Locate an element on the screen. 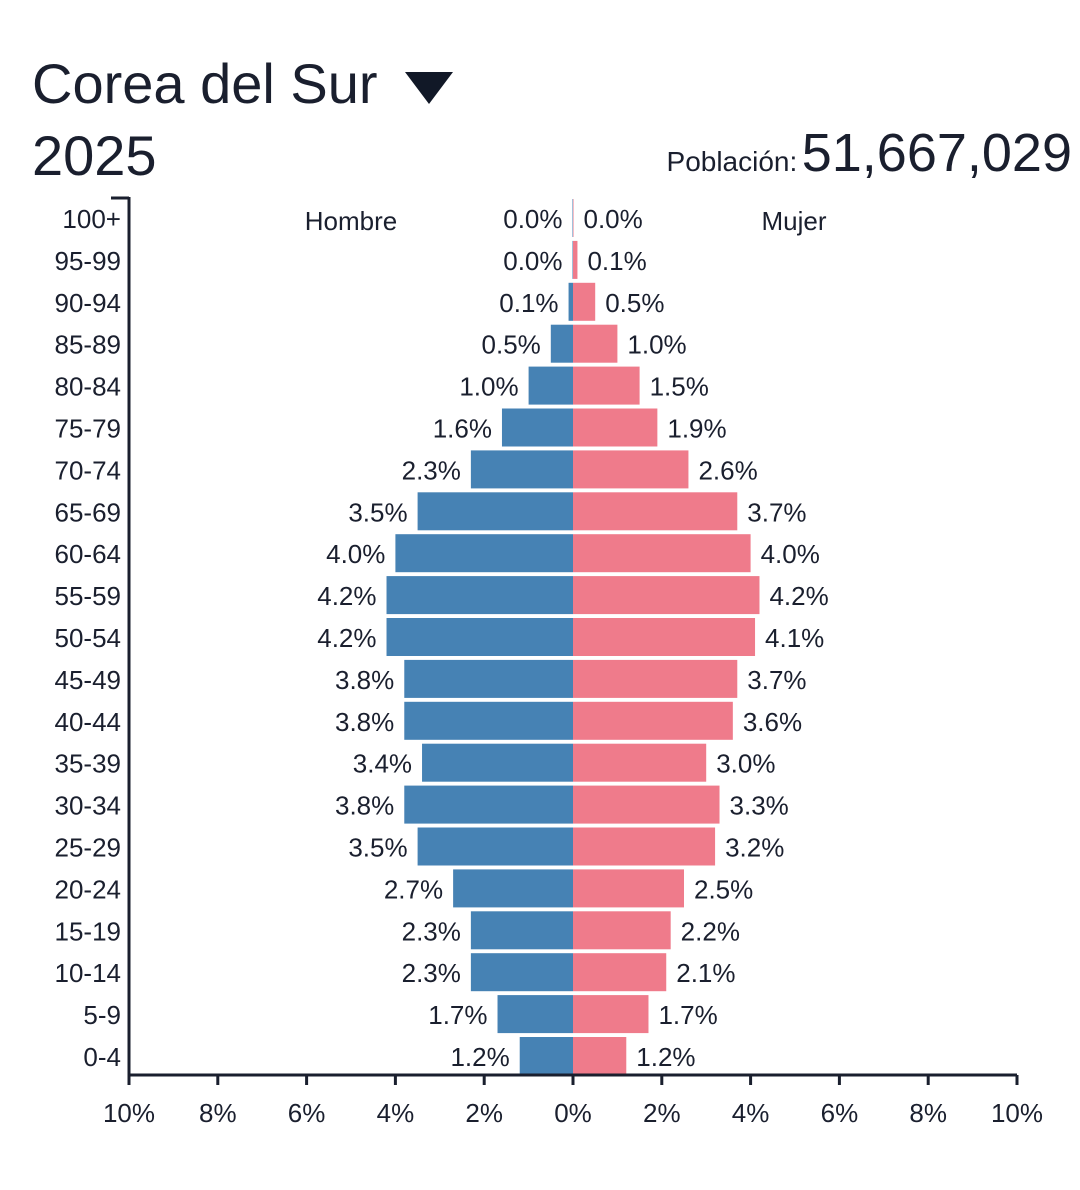 Image resolution: width=1080 pixels, height=1190 pixels. value-label-female: 3.6% is located at coordinates (772, 722).